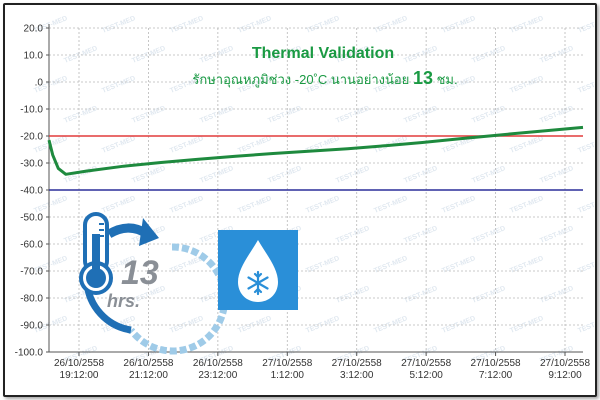 This screenshot has width=600, height=400. Describe the element at coordinates (258, 283) in the screenshot. I see `snowflake-icon` at that location.